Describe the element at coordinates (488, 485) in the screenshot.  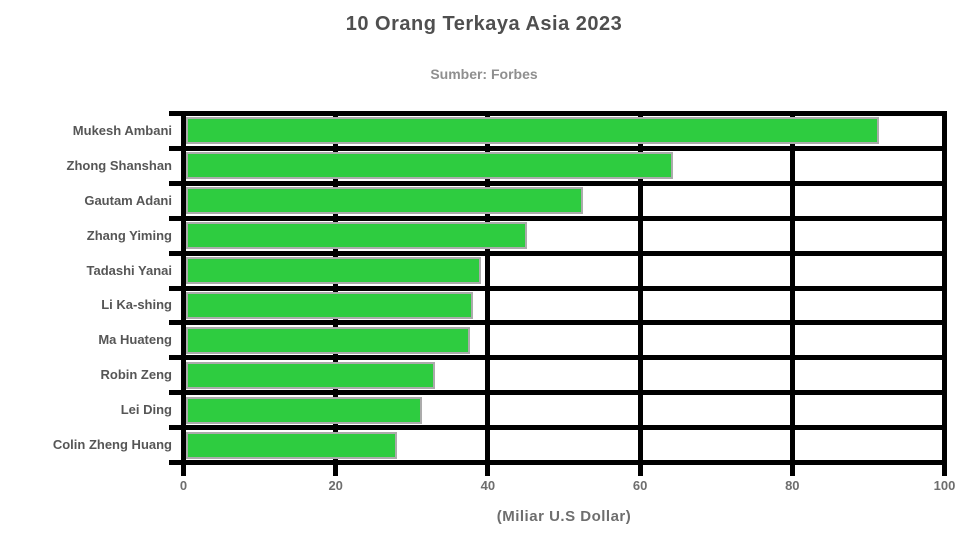
I see `x-tick-label: 40` at that location.